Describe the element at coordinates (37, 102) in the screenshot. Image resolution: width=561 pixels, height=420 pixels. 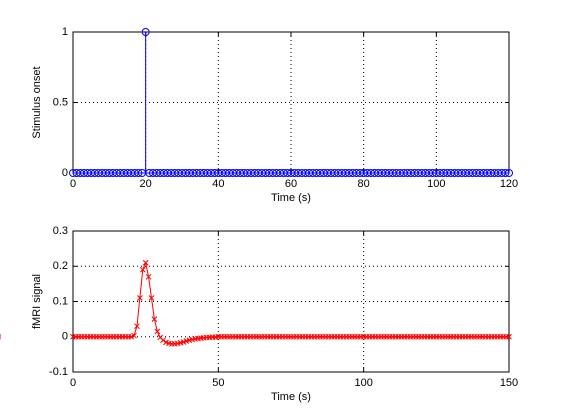
I see `y-axis-label: Stimulus onset` at that location.